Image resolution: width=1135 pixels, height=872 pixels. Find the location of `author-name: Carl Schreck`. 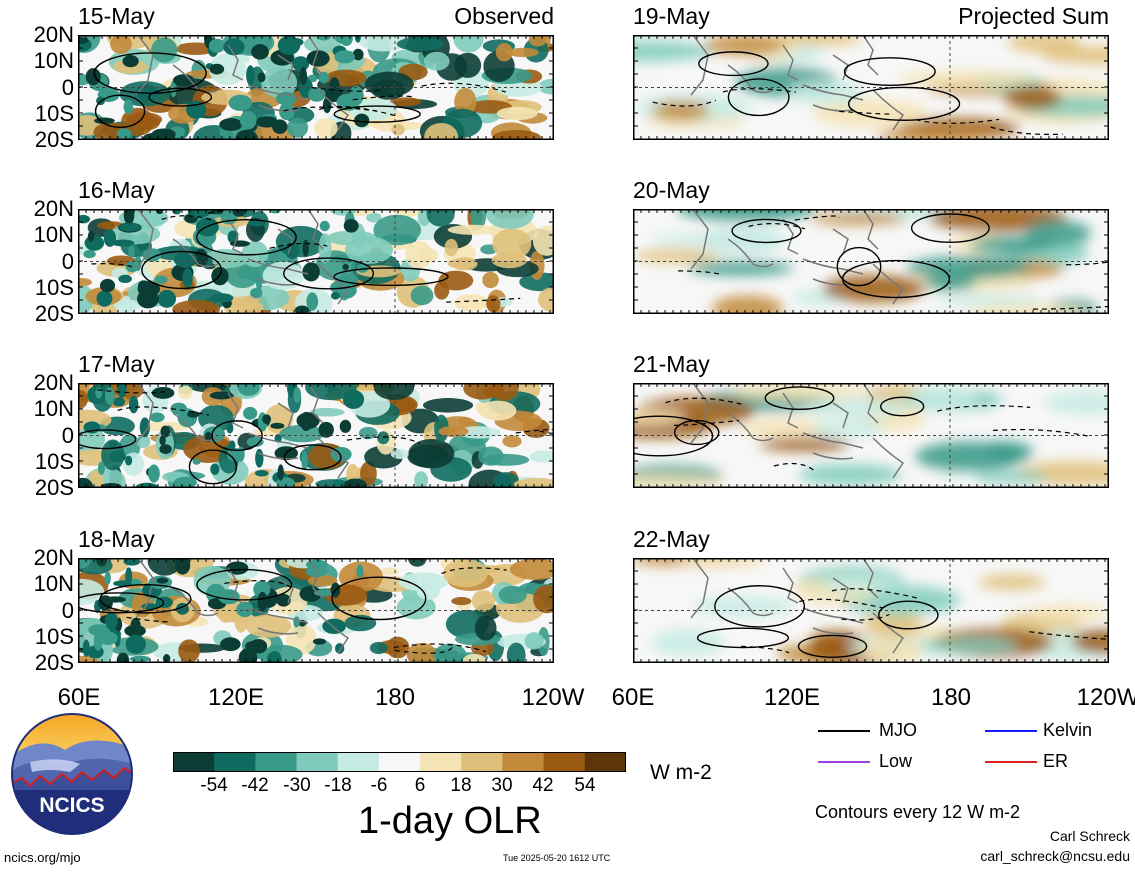

author-name: Carl Schreck is located at coordinates (1089, 836).